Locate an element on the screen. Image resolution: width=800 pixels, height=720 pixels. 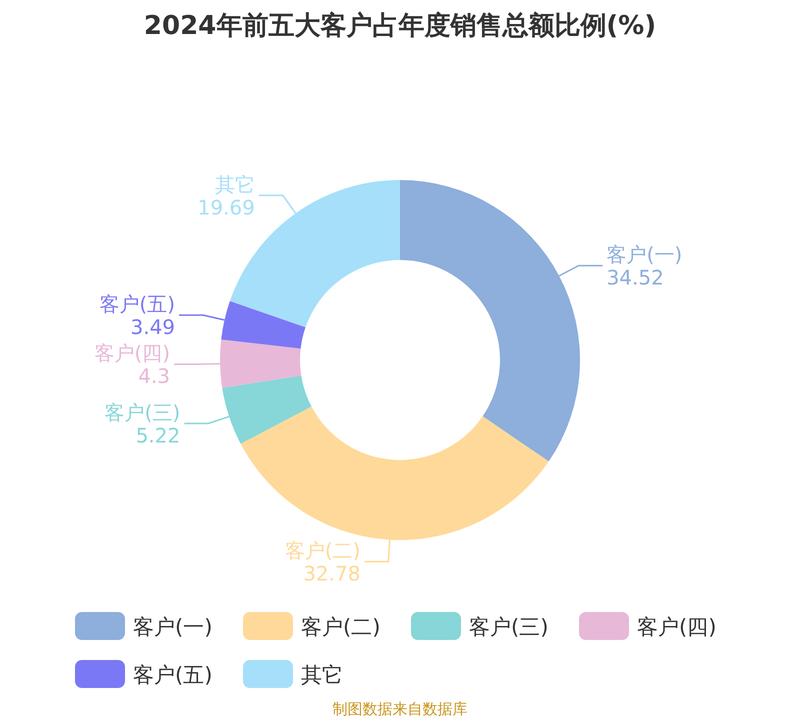
data-label: 32.78 is located at coordinates (331, 574).